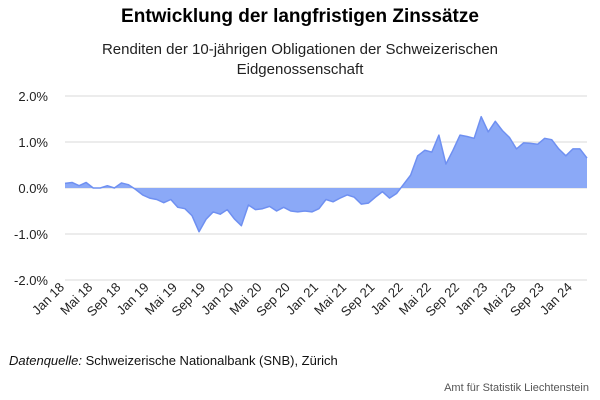 The height and width of the screenshot is (400, 600). I want to click on data-source-label: Datenquelle:, so click(45, 360).